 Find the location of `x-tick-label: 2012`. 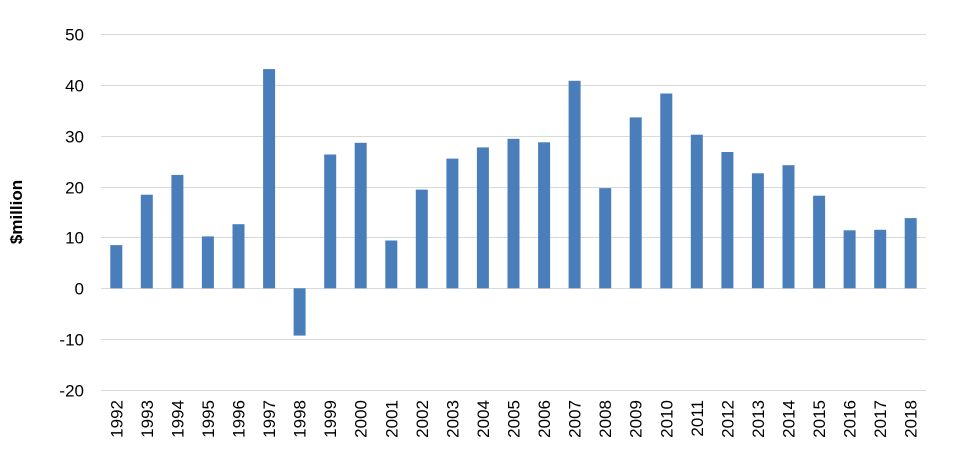

x-tick-label: 2012 is located at coordinates (727, 419).